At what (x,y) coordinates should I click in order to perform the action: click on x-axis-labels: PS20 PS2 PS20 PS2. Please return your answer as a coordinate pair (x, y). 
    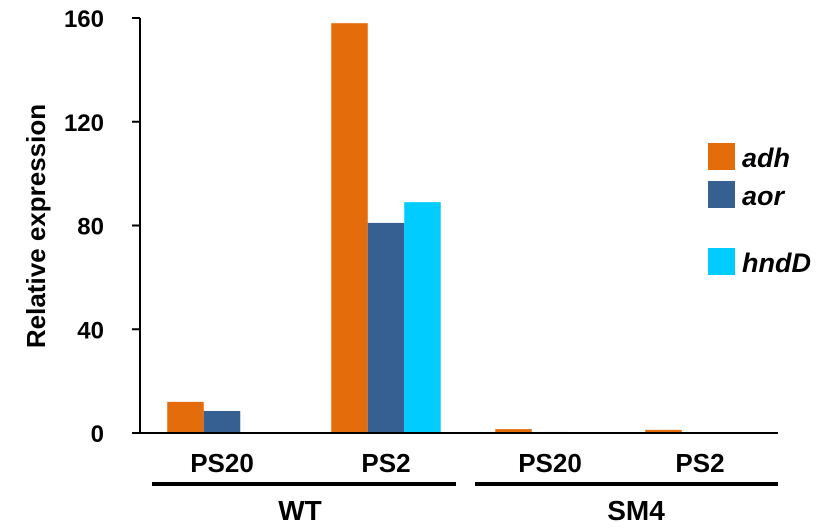
    Looking at the image, I should click on (457, 463).